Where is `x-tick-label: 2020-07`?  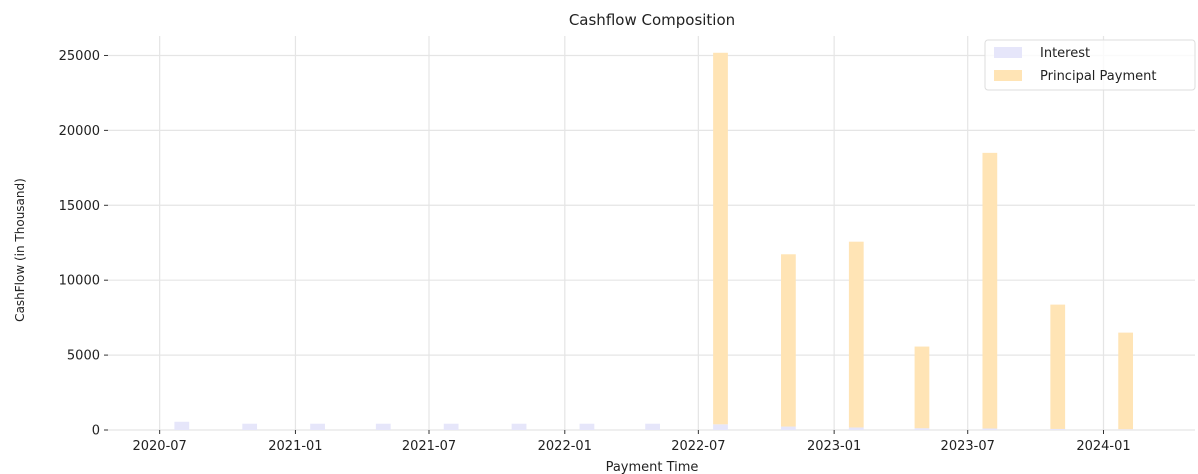 x-tick-label: 2020-07 is located at coordinates (159, 446).